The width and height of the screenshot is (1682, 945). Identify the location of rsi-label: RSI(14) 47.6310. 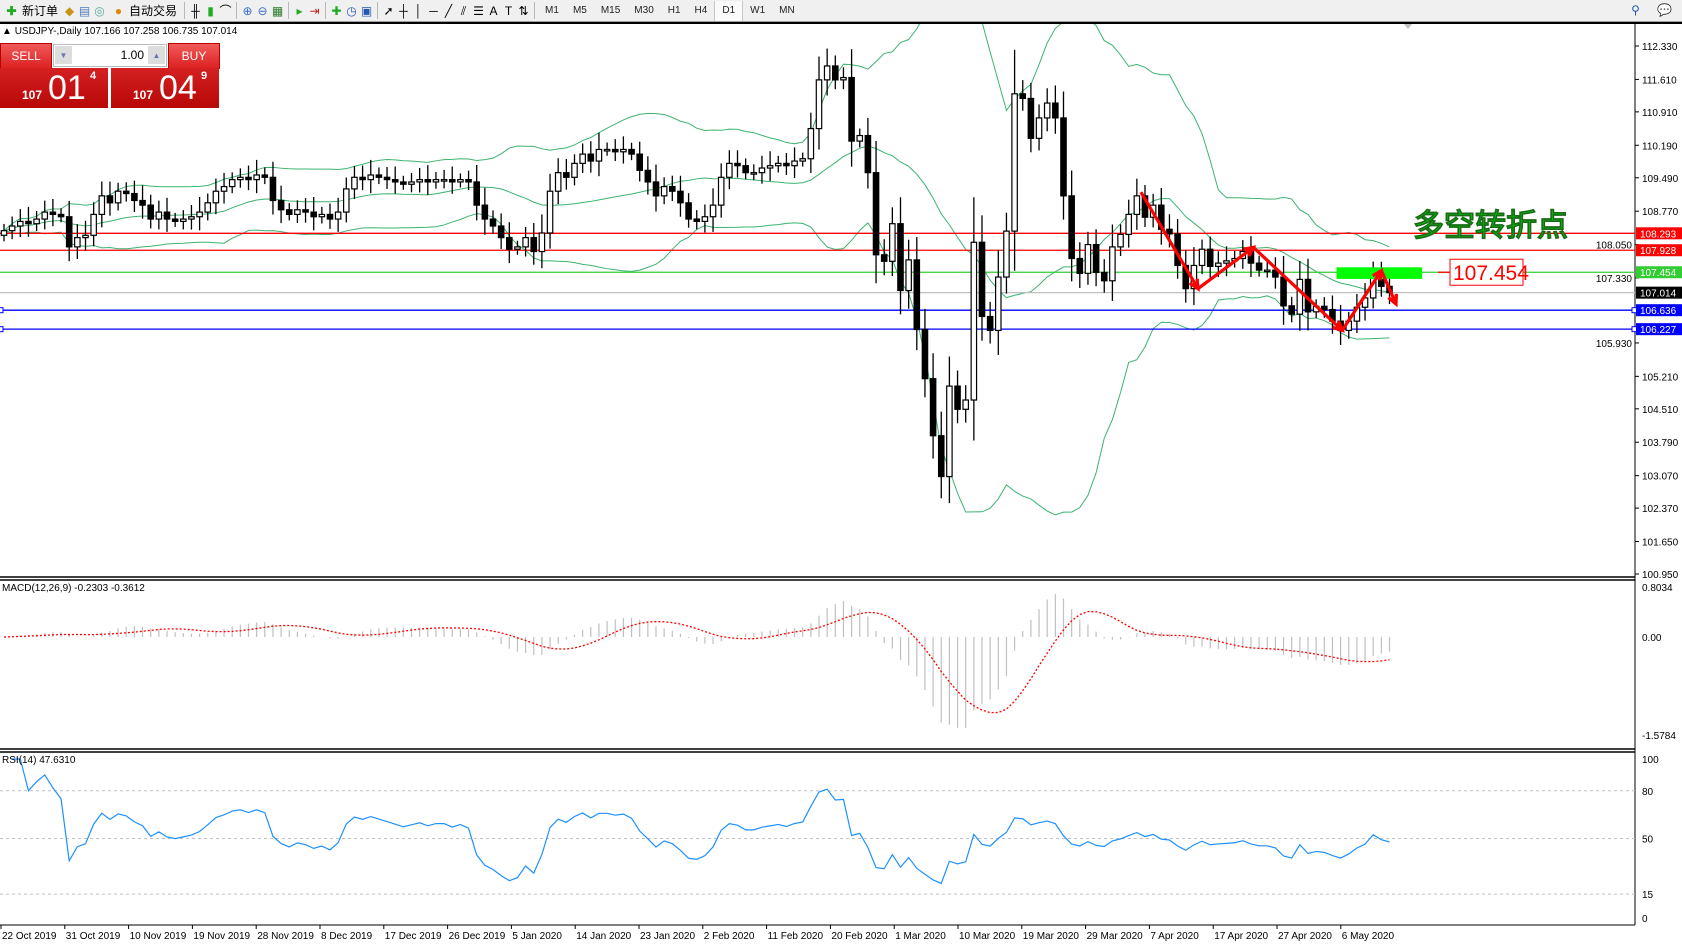
(39, 760).